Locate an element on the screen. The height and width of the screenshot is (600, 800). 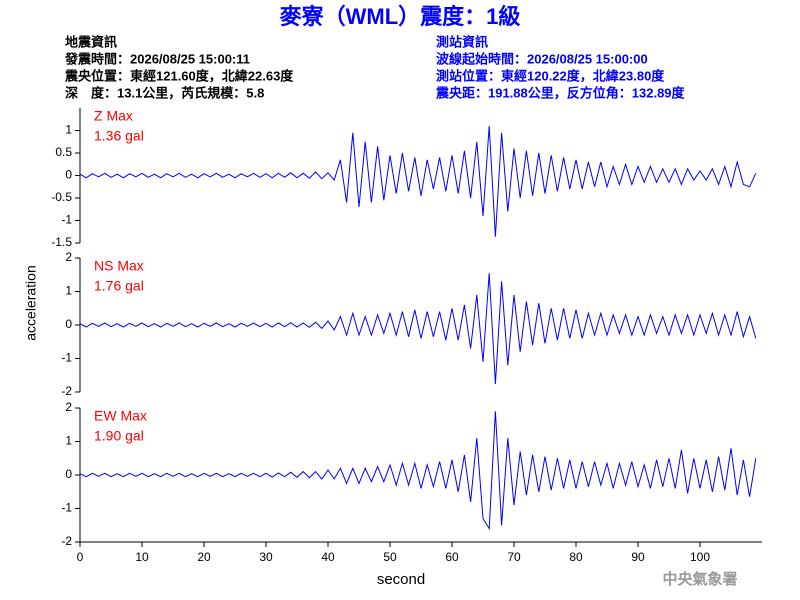
trace-label: Z Max is located at coordinates (113, 116).